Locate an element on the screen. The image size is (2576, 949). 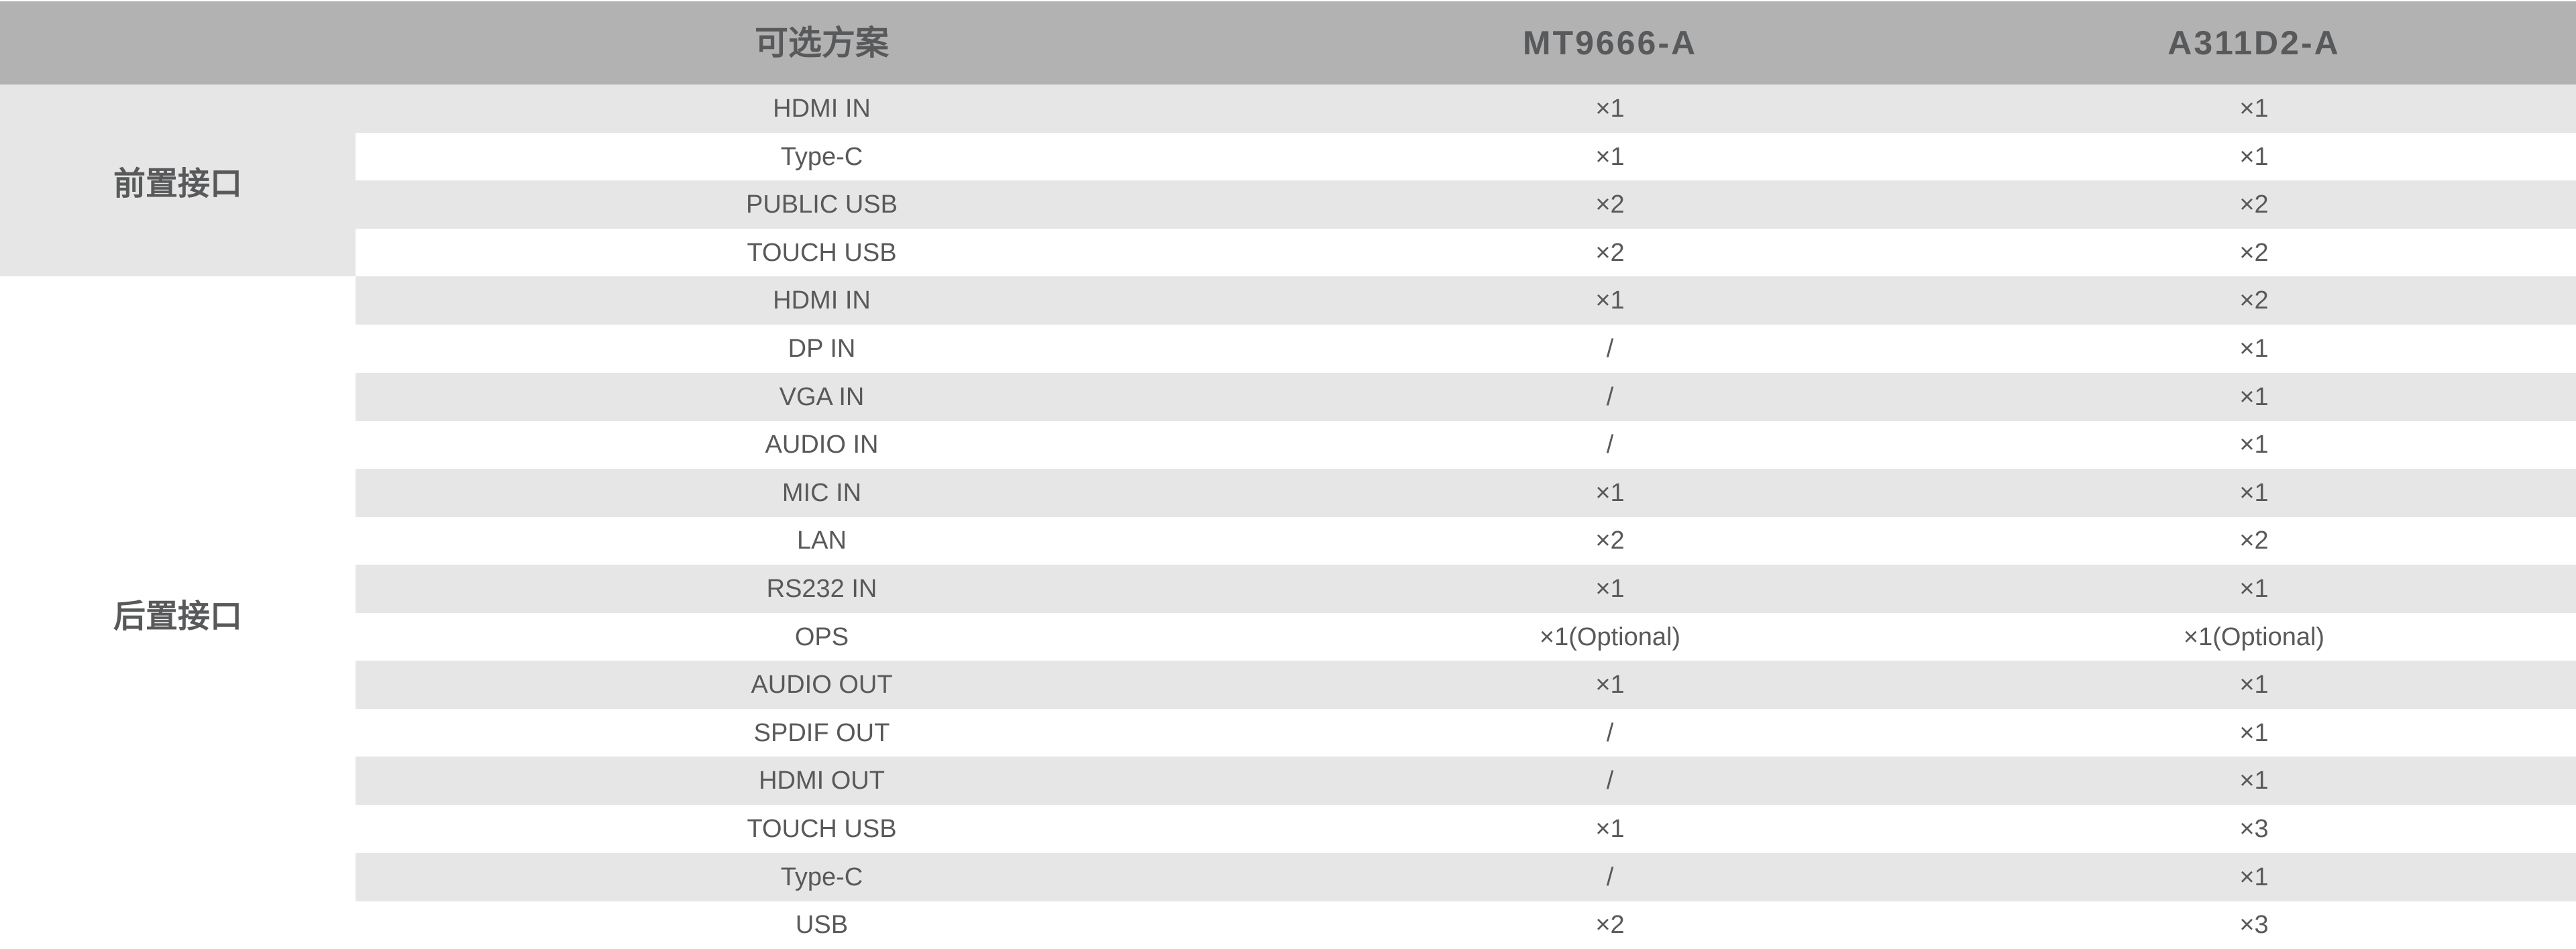
table-row: AUDIO IN / ×1 is located at coordinates (1466, 445).